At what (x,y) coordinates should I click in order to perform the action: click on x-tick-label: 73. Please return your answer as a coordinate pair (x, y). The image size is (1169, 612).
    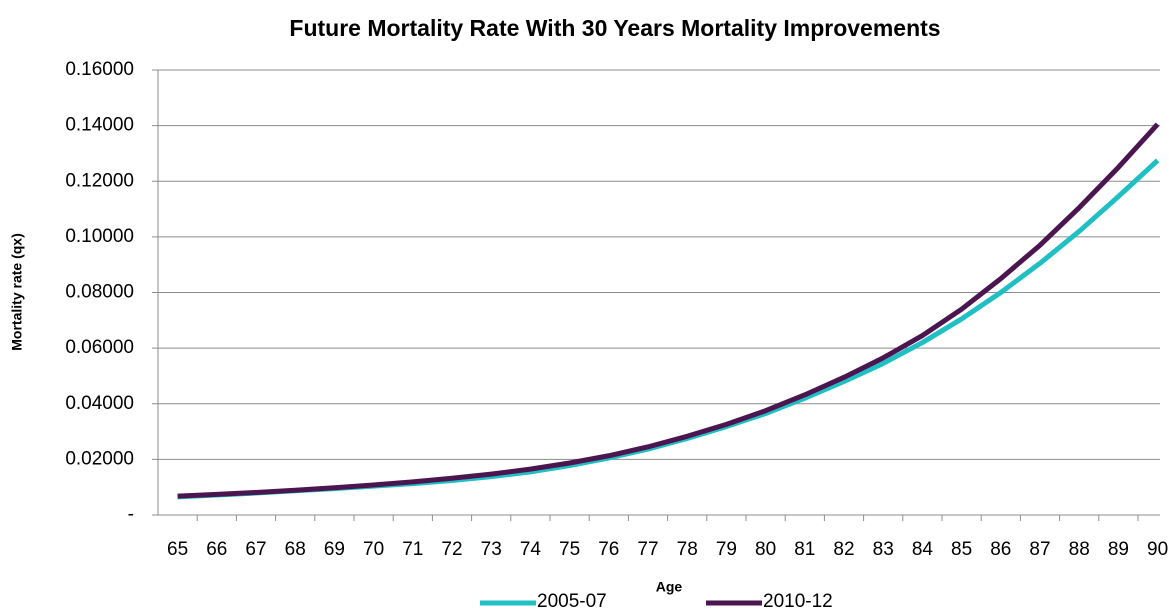
    Looking at the image, I should click on (491, 549).